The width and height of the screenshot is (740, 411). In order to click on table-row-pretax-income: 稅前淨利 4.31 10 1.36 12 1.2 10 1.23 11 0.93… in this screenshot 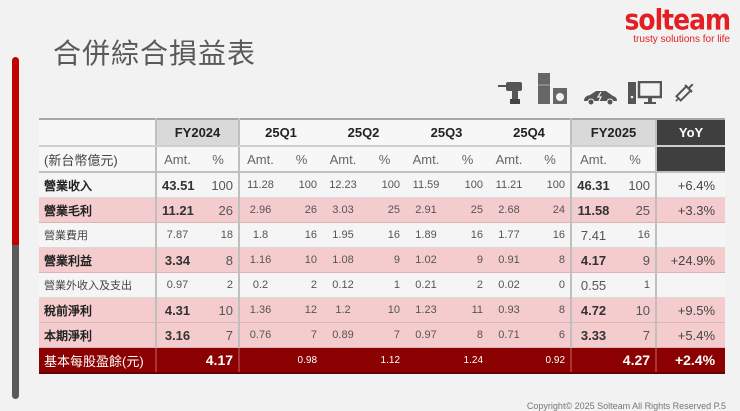, I will do `click(382, 310)`.